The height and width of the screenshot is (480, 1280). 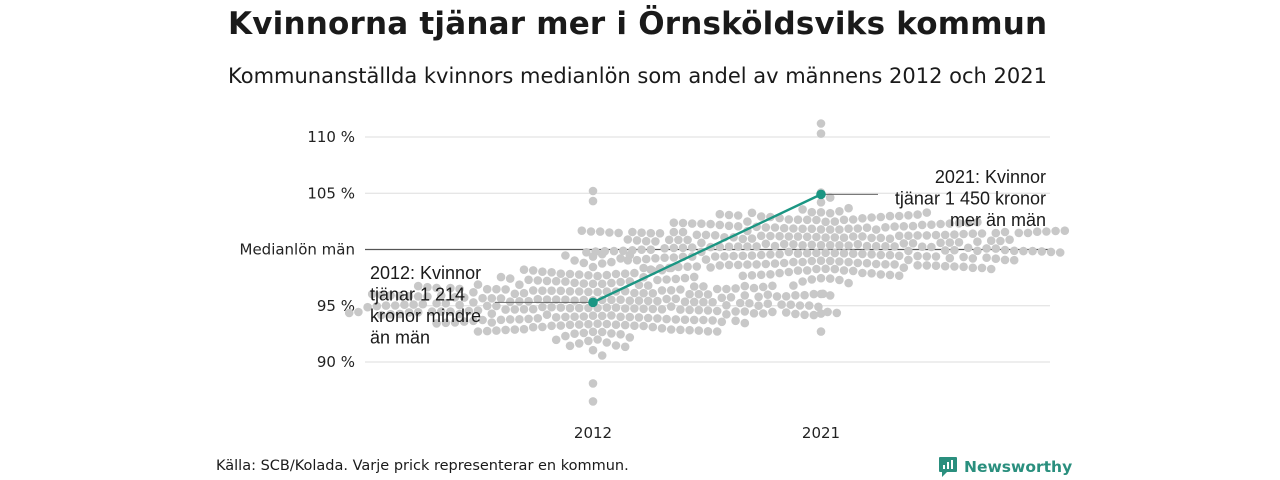 What do you see at coordinates (331, 193) in the screenshot?
I see `y-tick-label: 105 %` at bounding box center [331, 193].